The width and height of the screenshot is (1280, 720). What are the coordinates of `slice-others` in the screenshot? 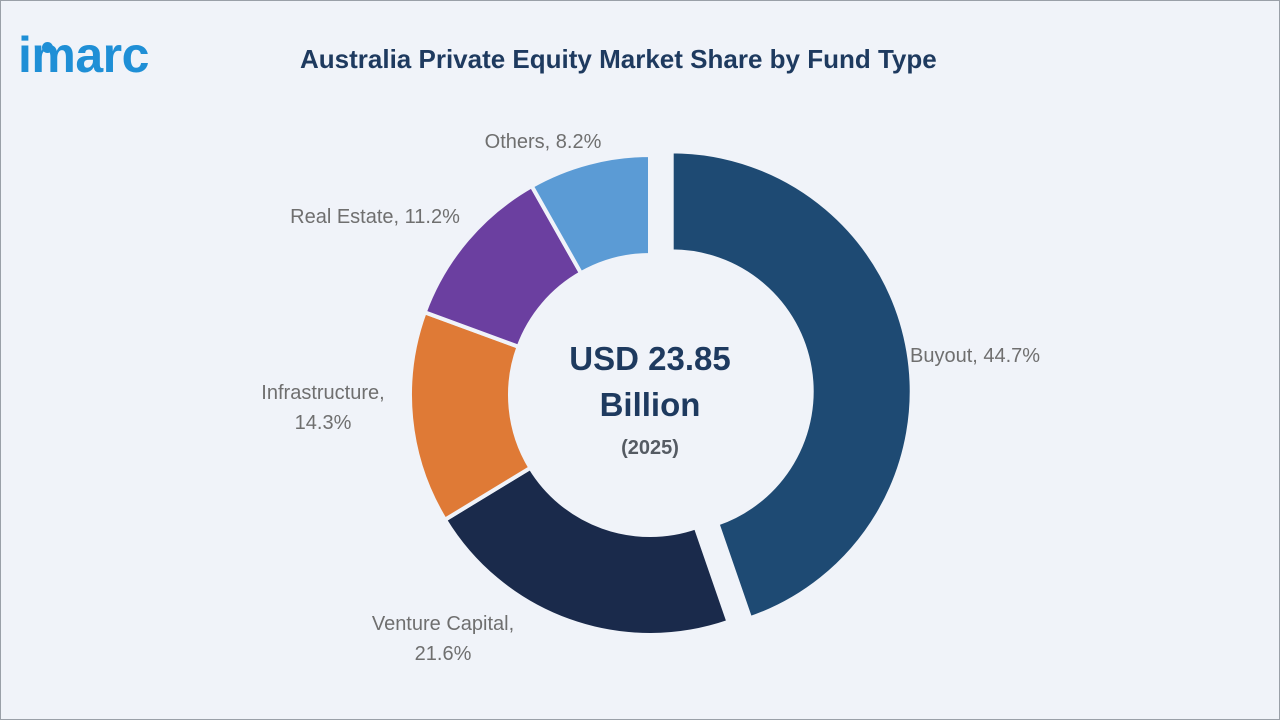 It's located at (590, 214).